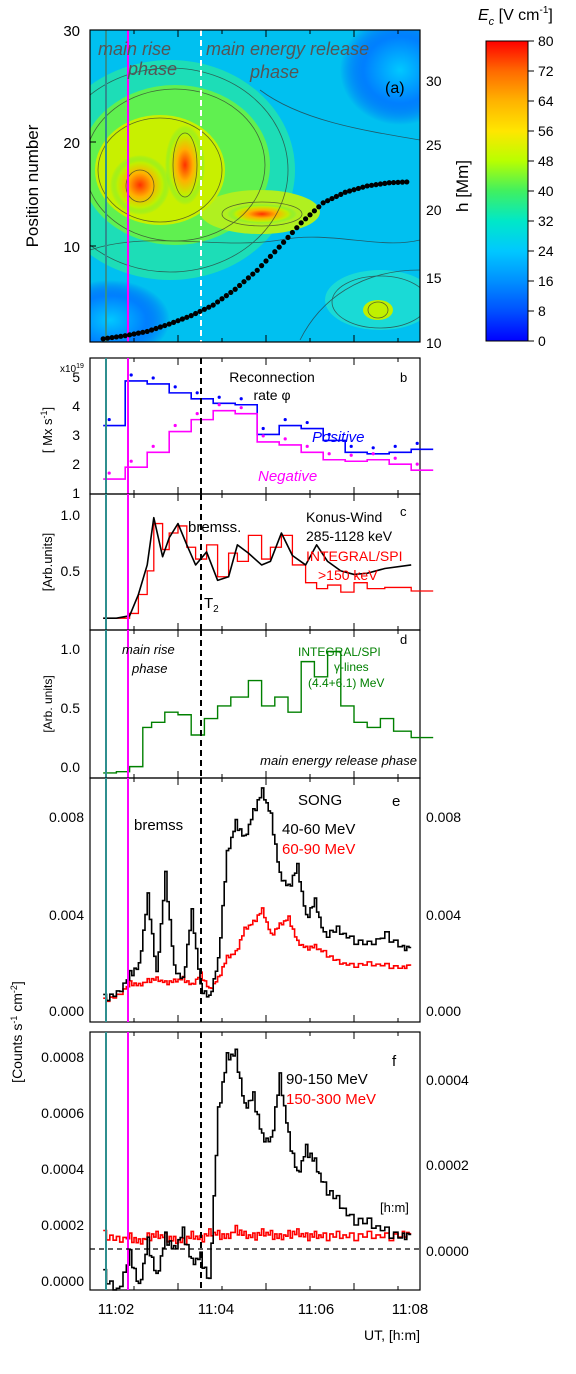 Image resolution: width=576 pixels, height=1374 pixels. Describe the element at coordinates (515, 16) in the screenshot. I see `colorbar-title: Ec [V cm-1]` at that location.